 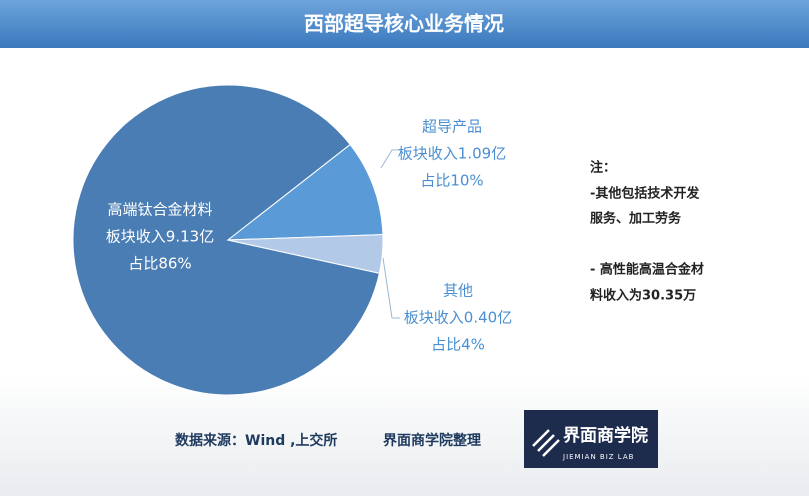 What do you see at coordinates (160, 237) in the screenshot?
I see `revenue-label: 板块收入9.13亿` at bounding box center [160, 237].